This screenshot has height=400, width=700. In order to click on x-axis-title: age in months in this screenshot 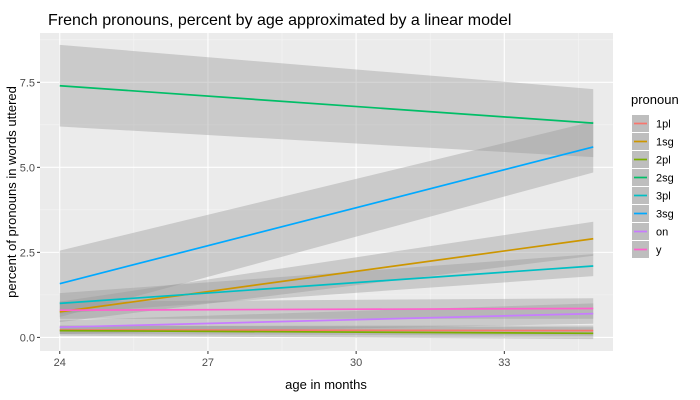, I will do `click(326, 384)`.